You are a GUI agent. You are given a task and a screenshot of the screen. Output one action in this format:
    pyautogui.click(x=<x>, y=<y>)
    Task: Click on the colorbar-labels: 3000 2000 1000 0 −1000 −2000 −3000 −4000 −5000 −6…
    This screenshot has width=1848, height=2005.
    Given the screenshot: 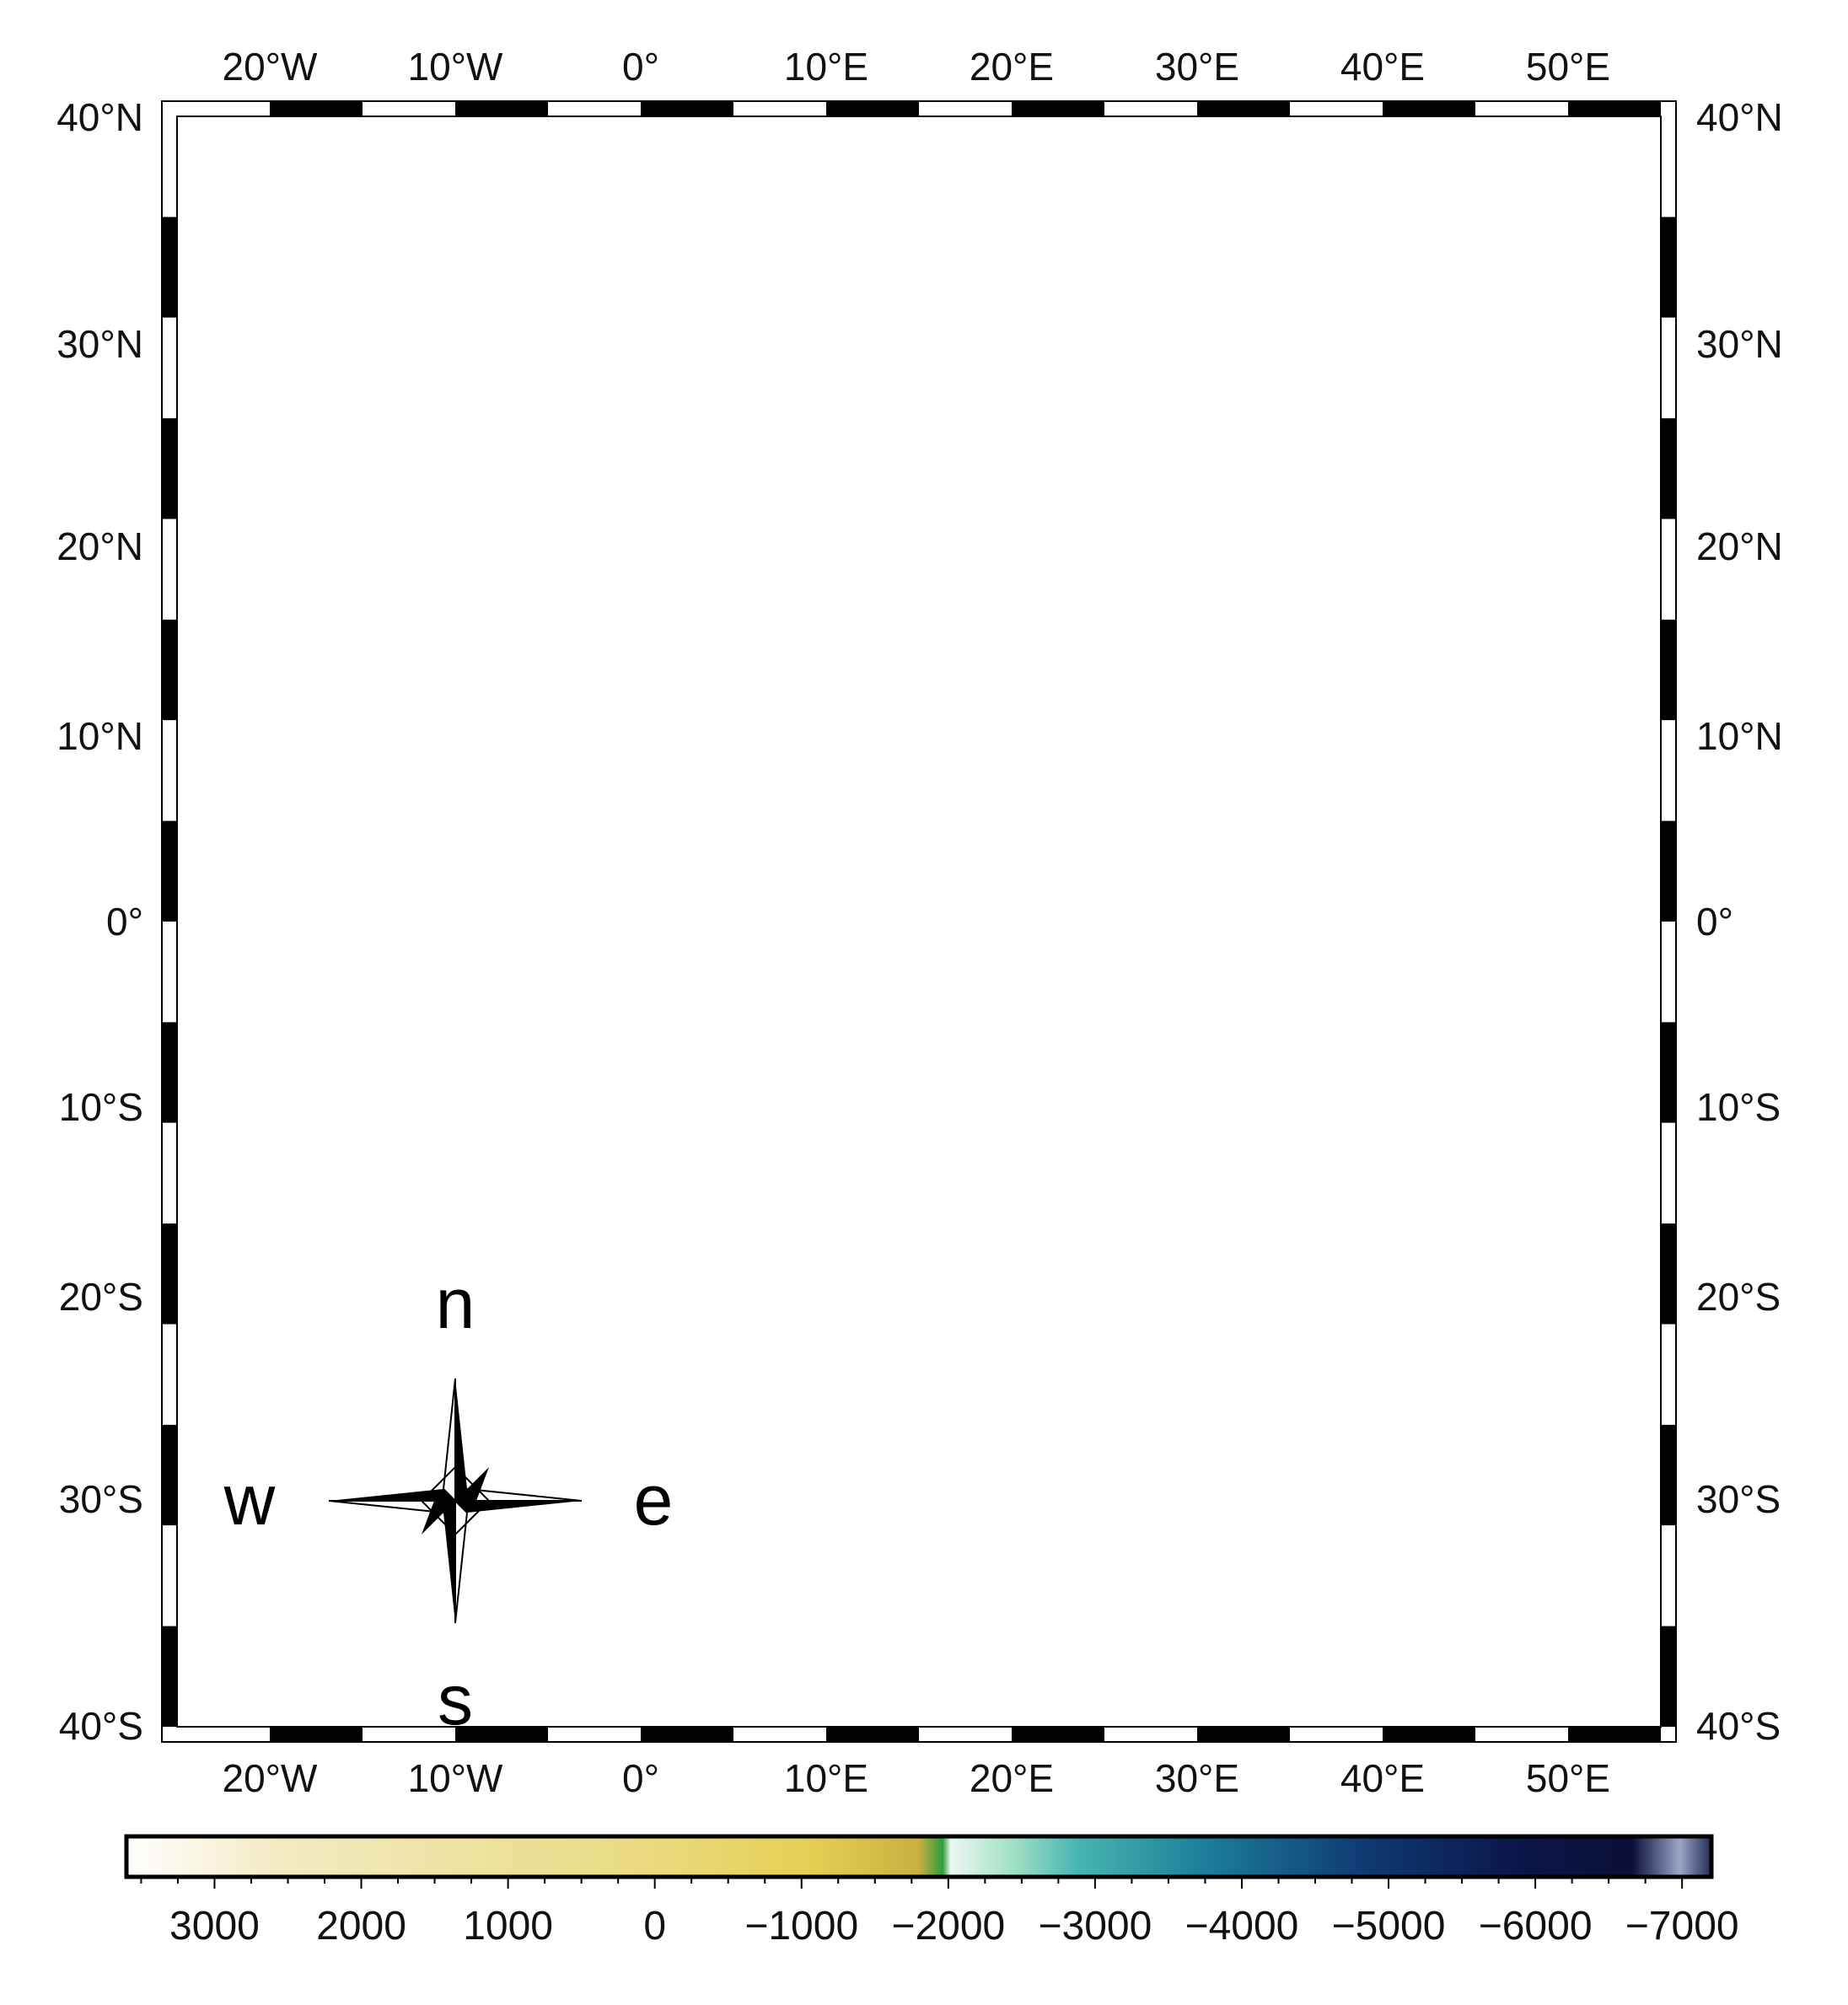 What is the action you would take?
    pyautogui.click(x=954, y=1926)
    